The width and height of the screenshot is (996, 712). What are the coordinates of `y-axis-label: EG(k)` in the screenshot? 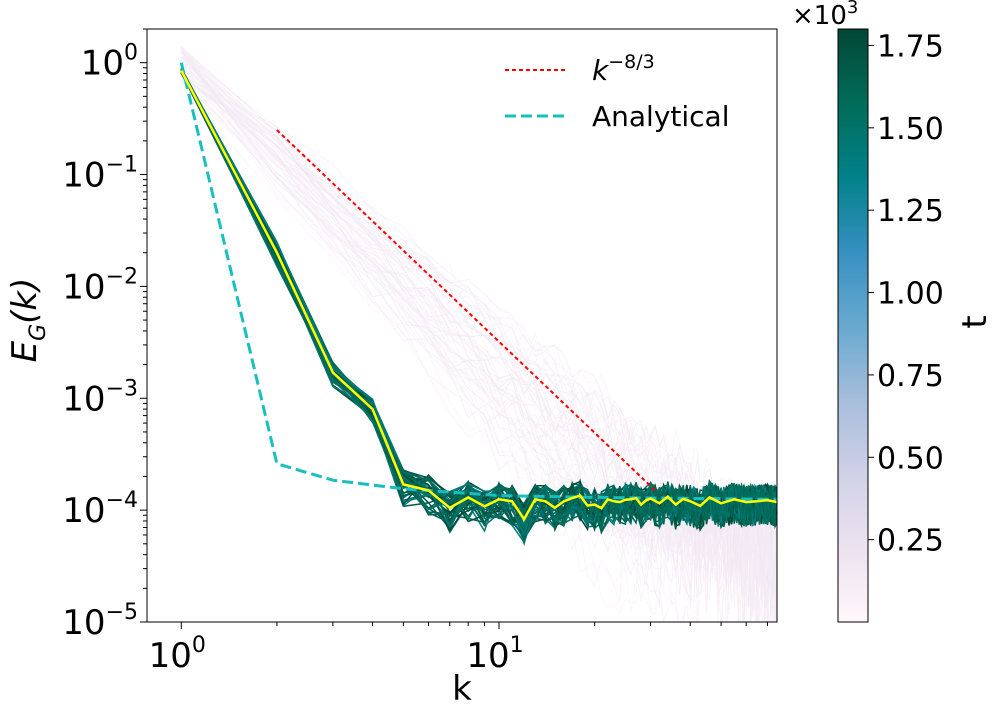 It's located at (28, 320).